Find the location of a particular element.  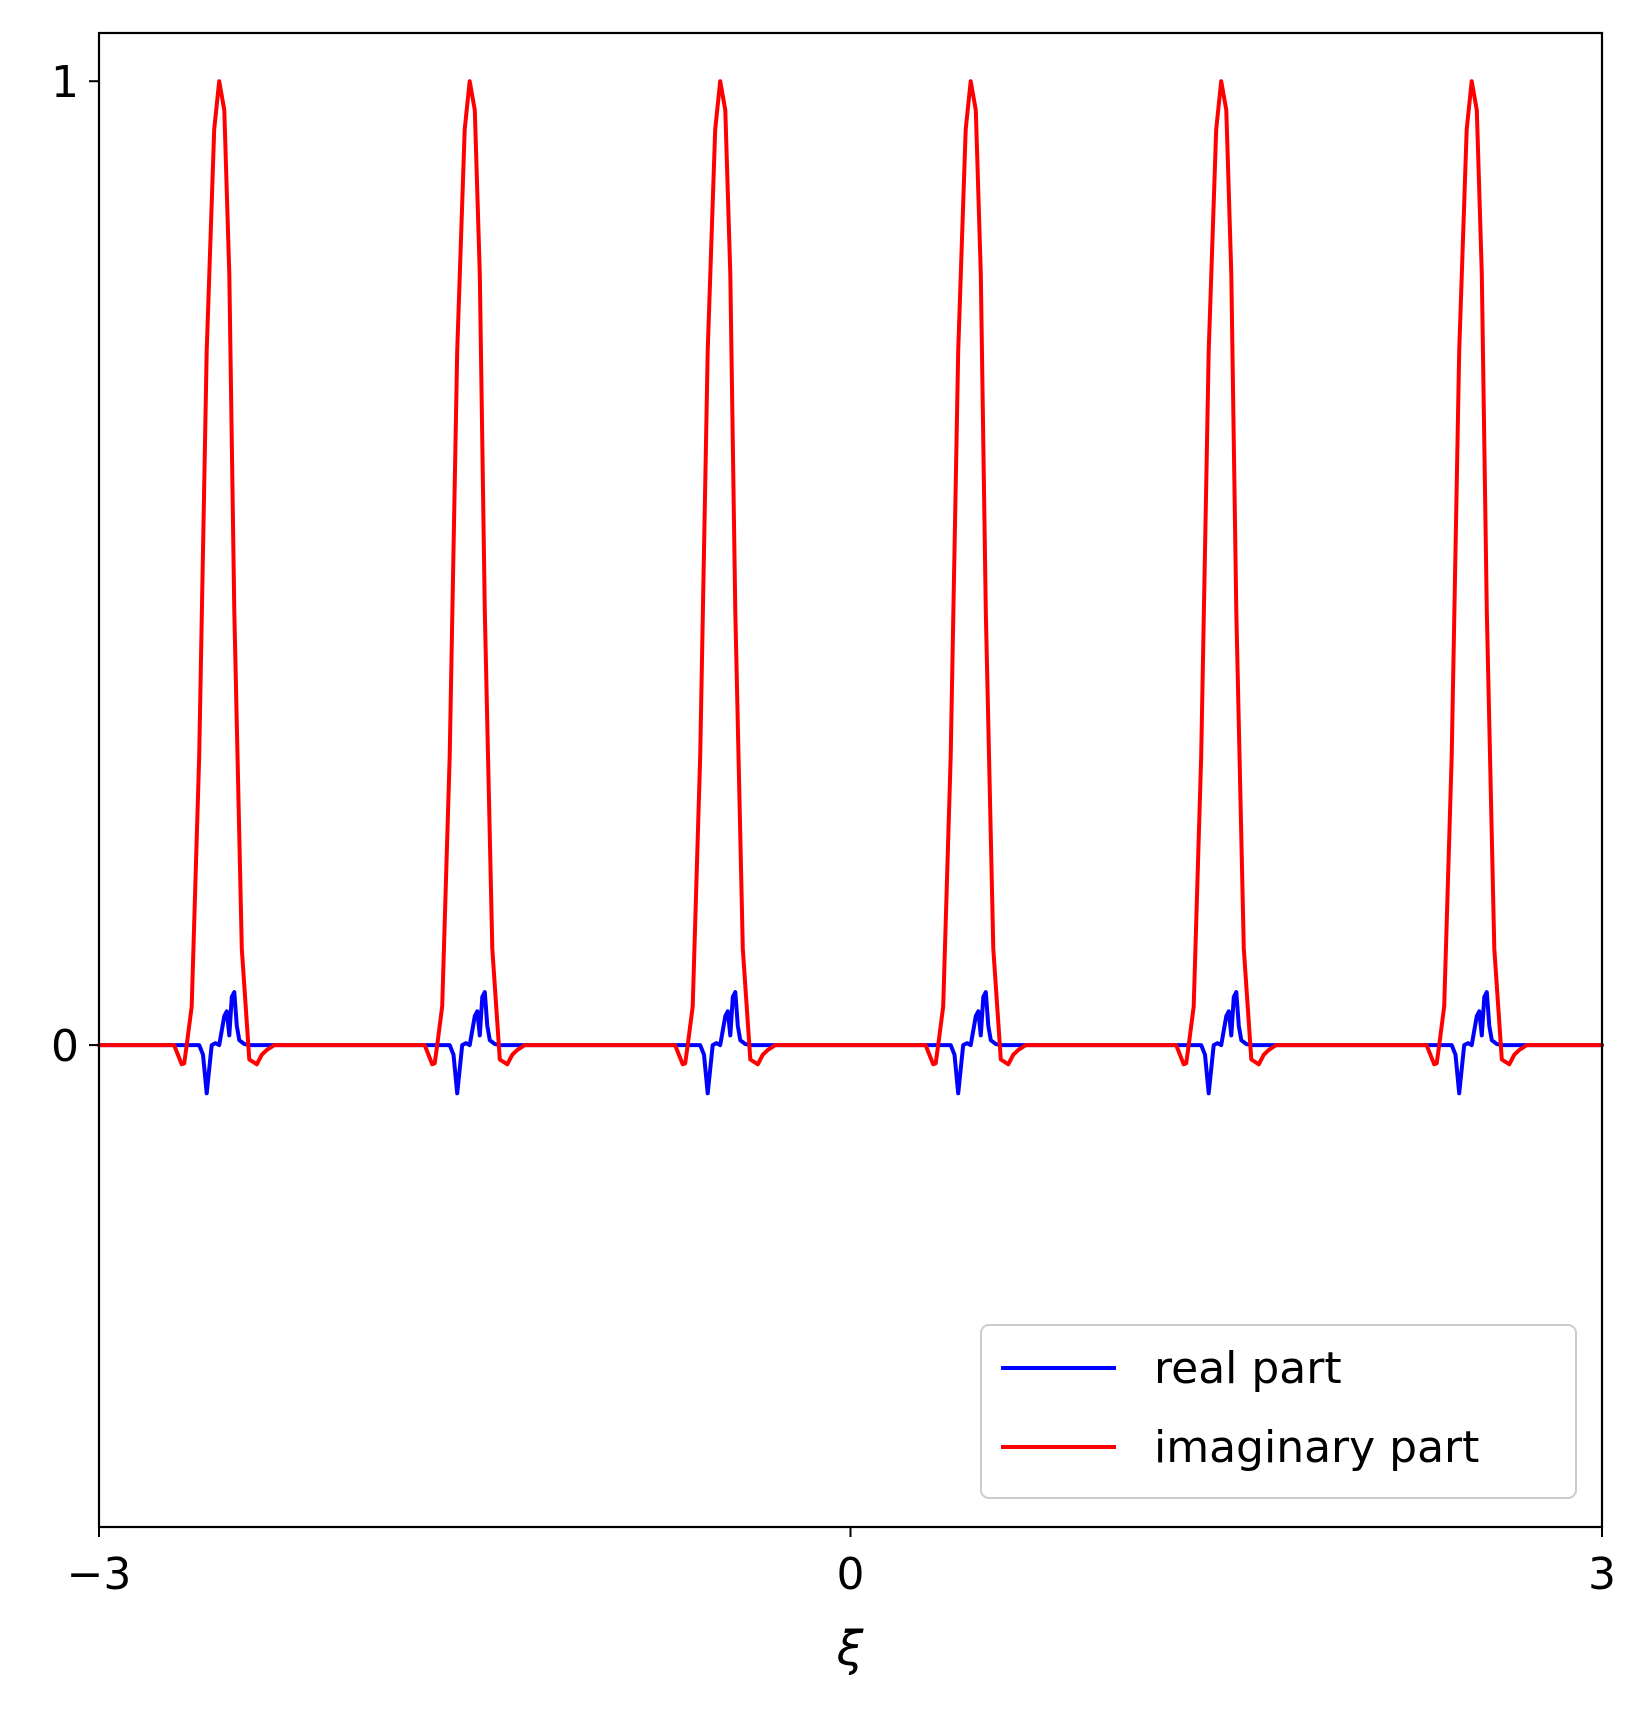

x-tick-label-0: −3 is located at coordinates (99, 1574).